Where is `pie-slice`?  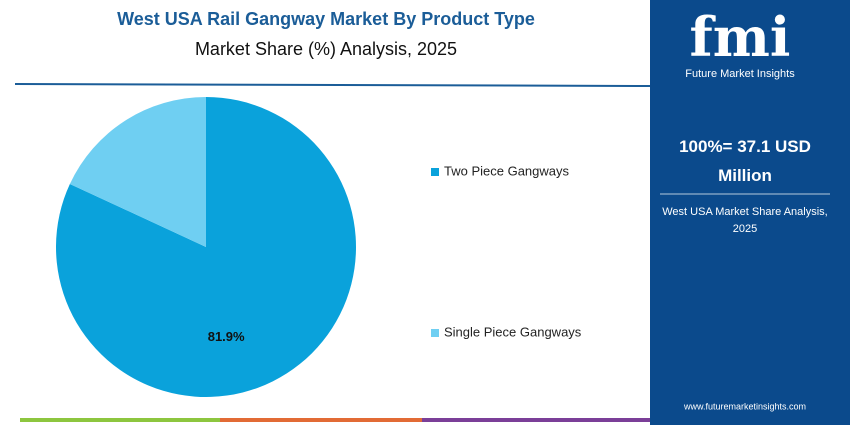
pie-slice is located at coordinates (137, 172).